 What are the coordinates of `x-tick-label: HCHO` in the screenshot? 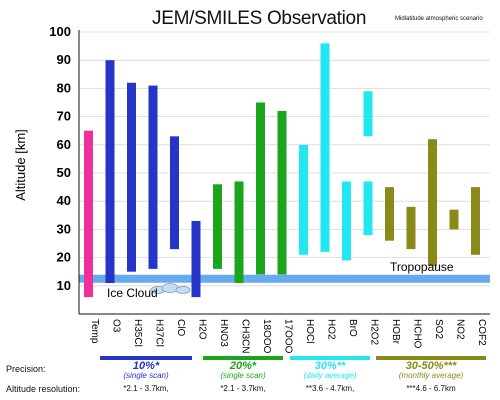 It's located at (417, 334).